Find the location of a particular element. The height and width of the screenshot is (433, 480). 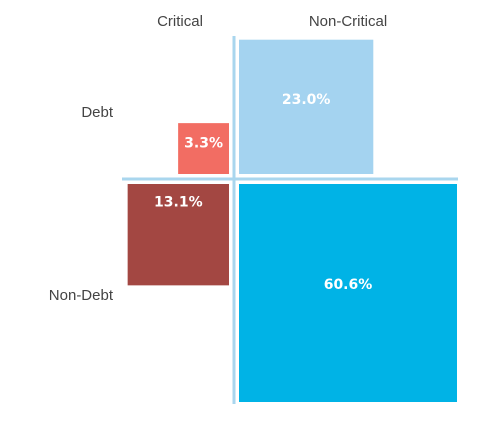

cell-debt-non-critical is located at coordinates (306, 107).